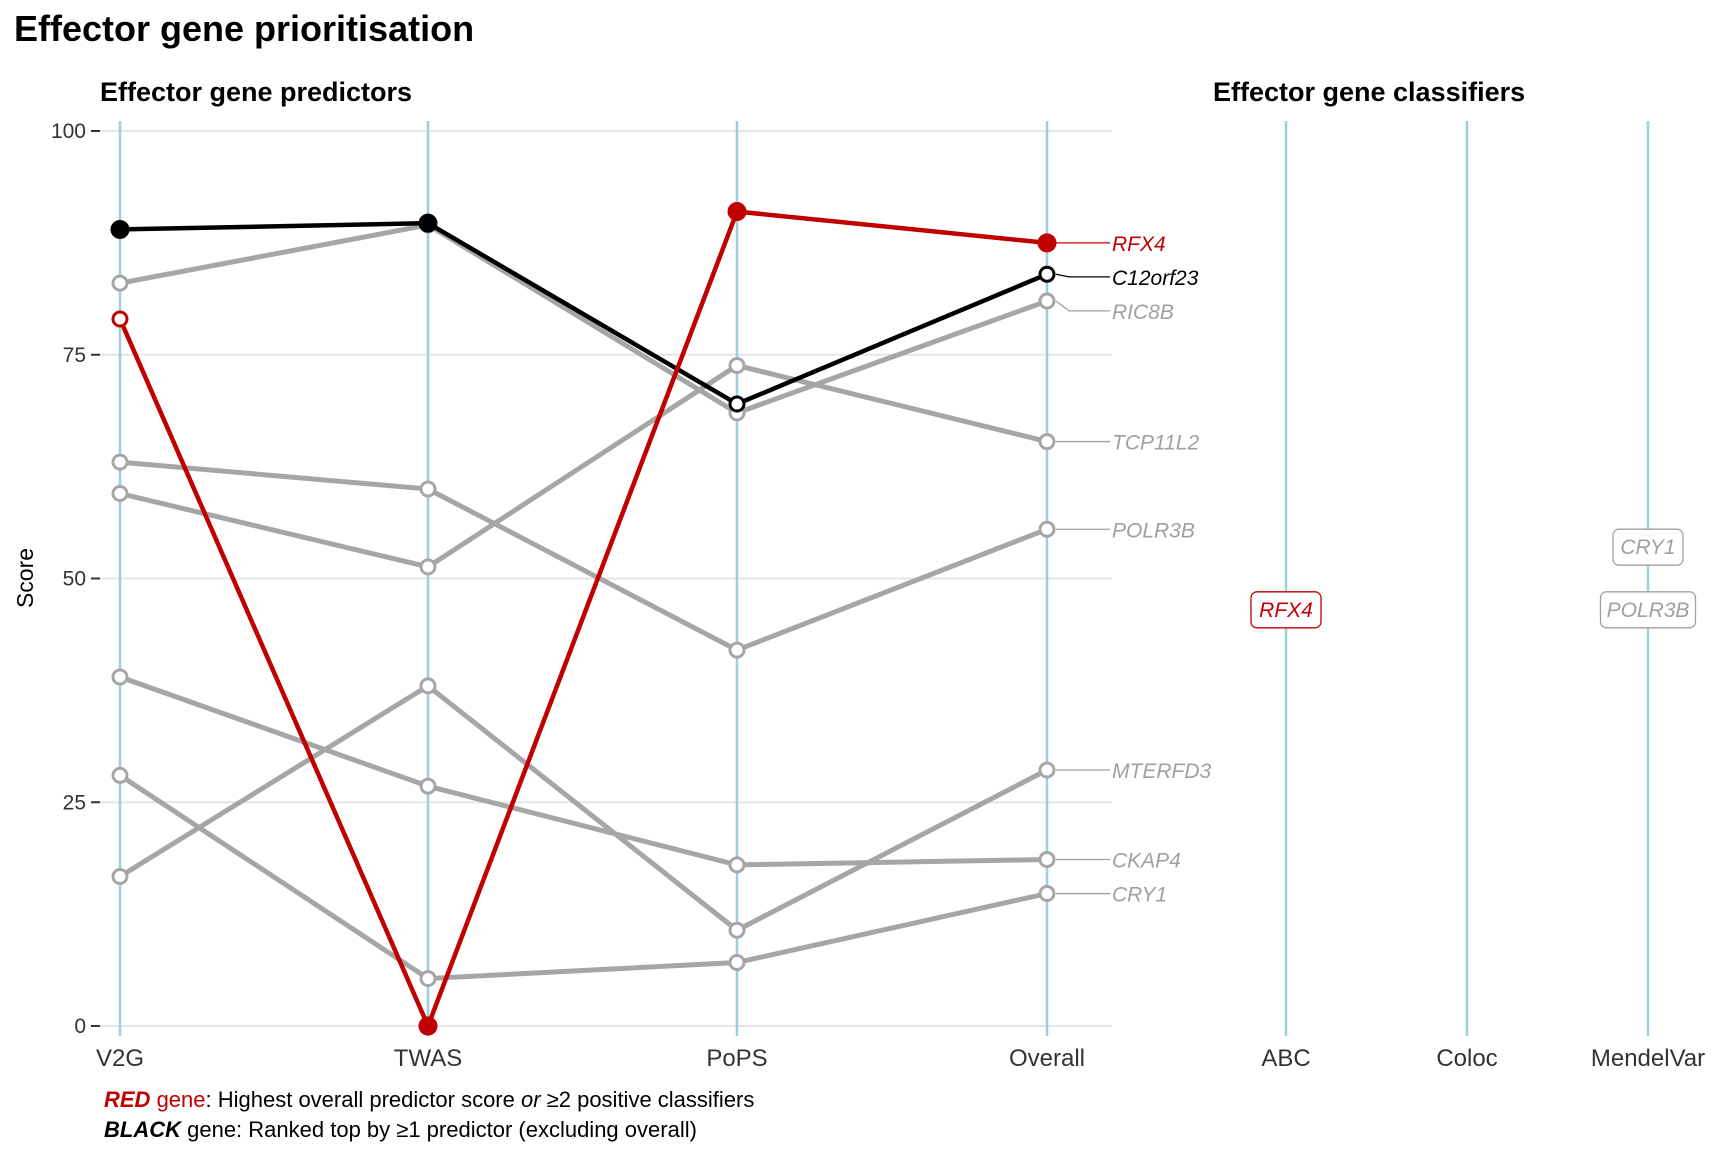  I want to click on series-line-cry1, so click(583, 877).